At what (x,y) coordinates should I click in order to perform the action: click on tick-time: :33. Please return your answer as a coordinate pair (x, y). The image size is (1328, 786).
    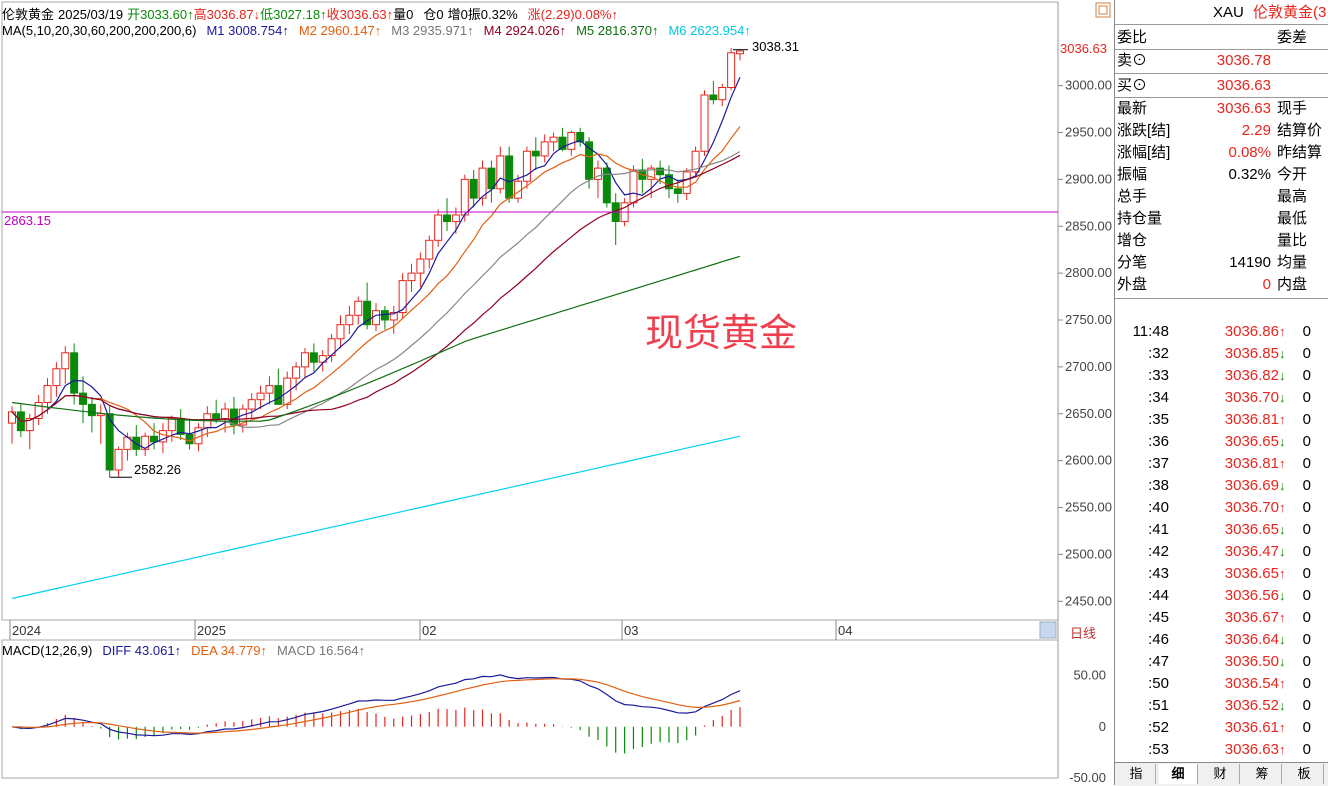
    Looking at the image, I should click on (1158, 375).